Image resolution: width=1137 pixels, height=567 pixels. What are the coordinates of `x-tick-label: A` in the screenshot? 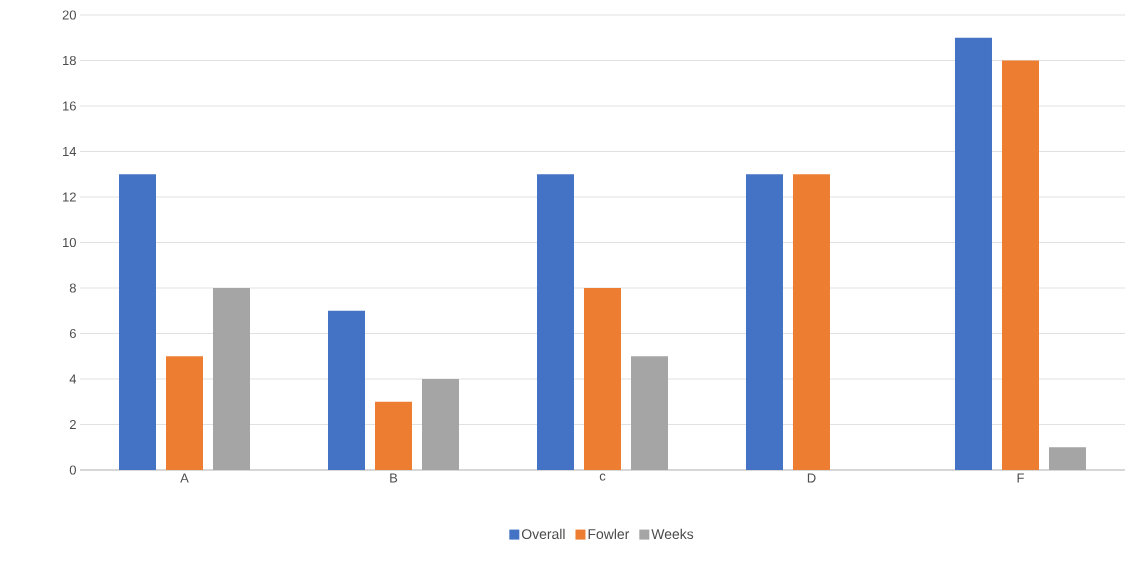 It's located at (184, 478).